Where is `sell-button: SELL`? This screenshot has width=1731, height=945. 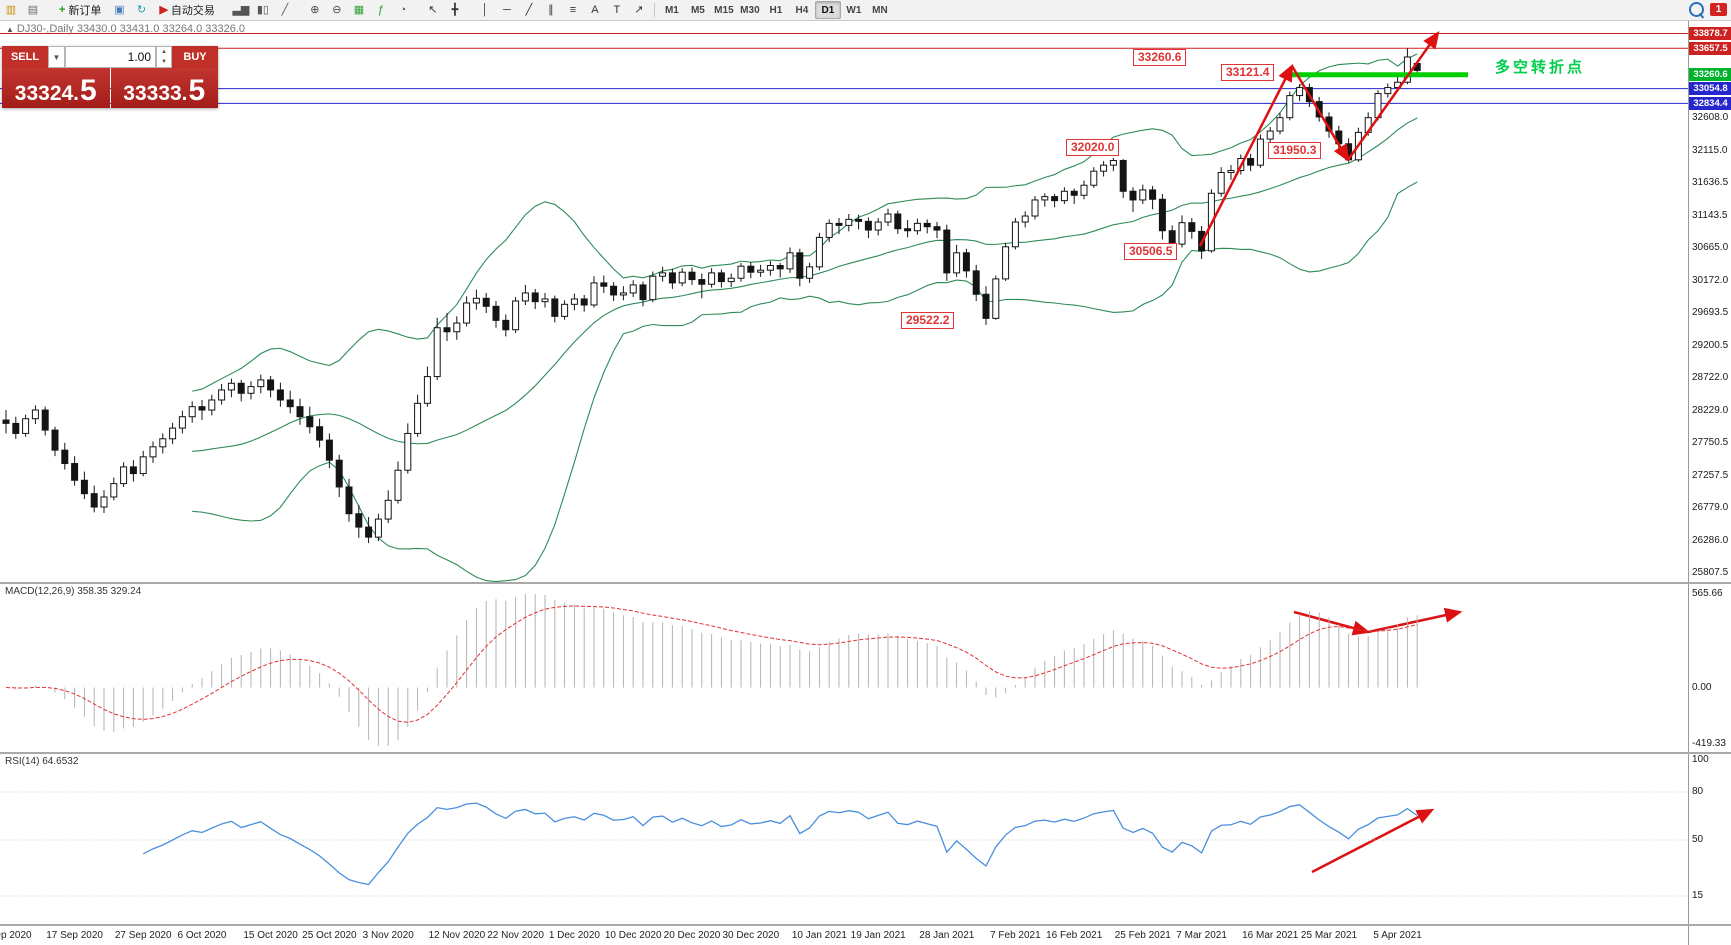 sell-button: SELL is located at coordinates (25, 57).